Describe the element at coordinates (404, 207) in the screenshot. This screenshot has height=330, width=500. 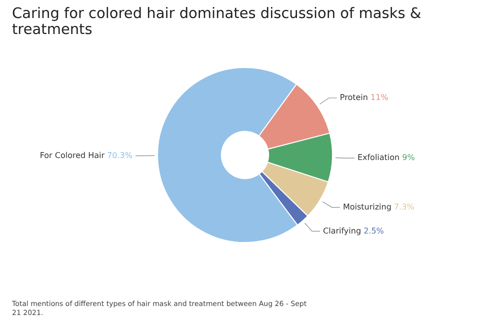
I see `data-label: 7.3%` at that location.